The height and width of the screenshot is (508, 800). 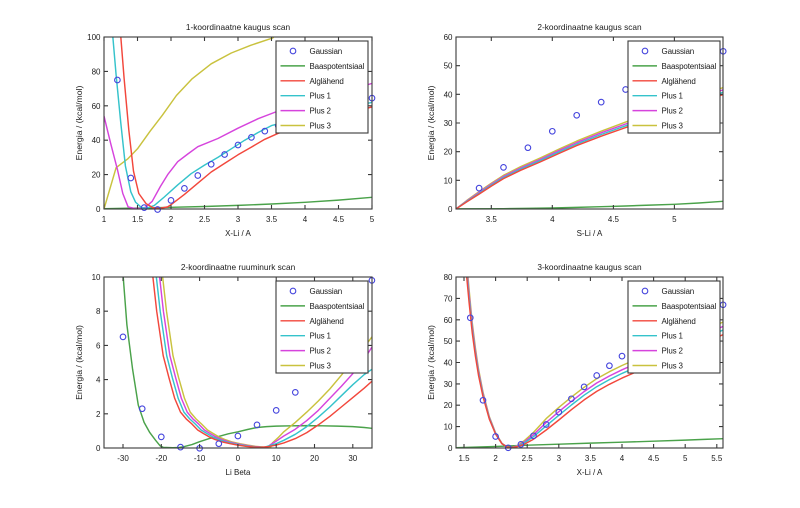 I want to click on svg-text: 3-koordinaatne kaugus scan, so click(x=589, y=267).